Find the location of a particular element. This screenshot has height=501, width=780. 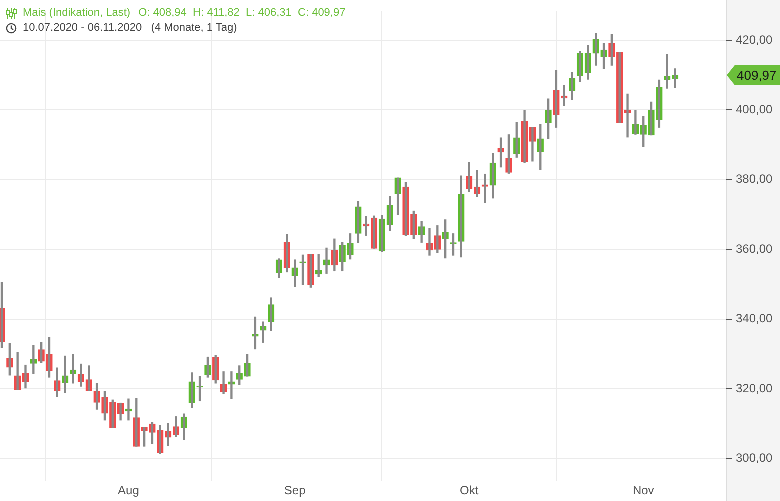

y-tick-label: 380,00 is located at coordinates (755, 179).